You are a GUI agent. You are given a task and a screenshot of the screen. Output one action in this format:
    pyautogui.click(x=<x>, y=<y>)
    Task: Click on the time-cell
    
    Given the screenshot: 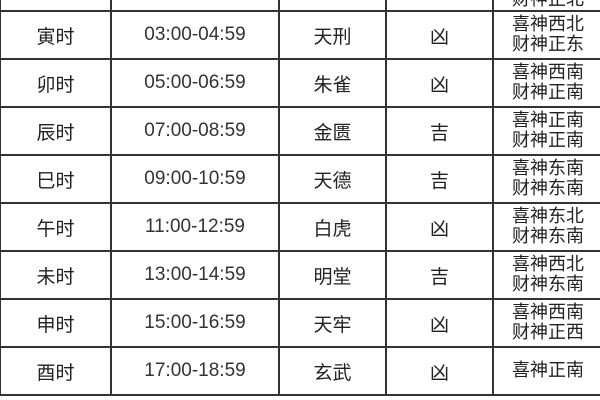 What is the action you would take?
    pyautogui.click(x=195, y=6)
    